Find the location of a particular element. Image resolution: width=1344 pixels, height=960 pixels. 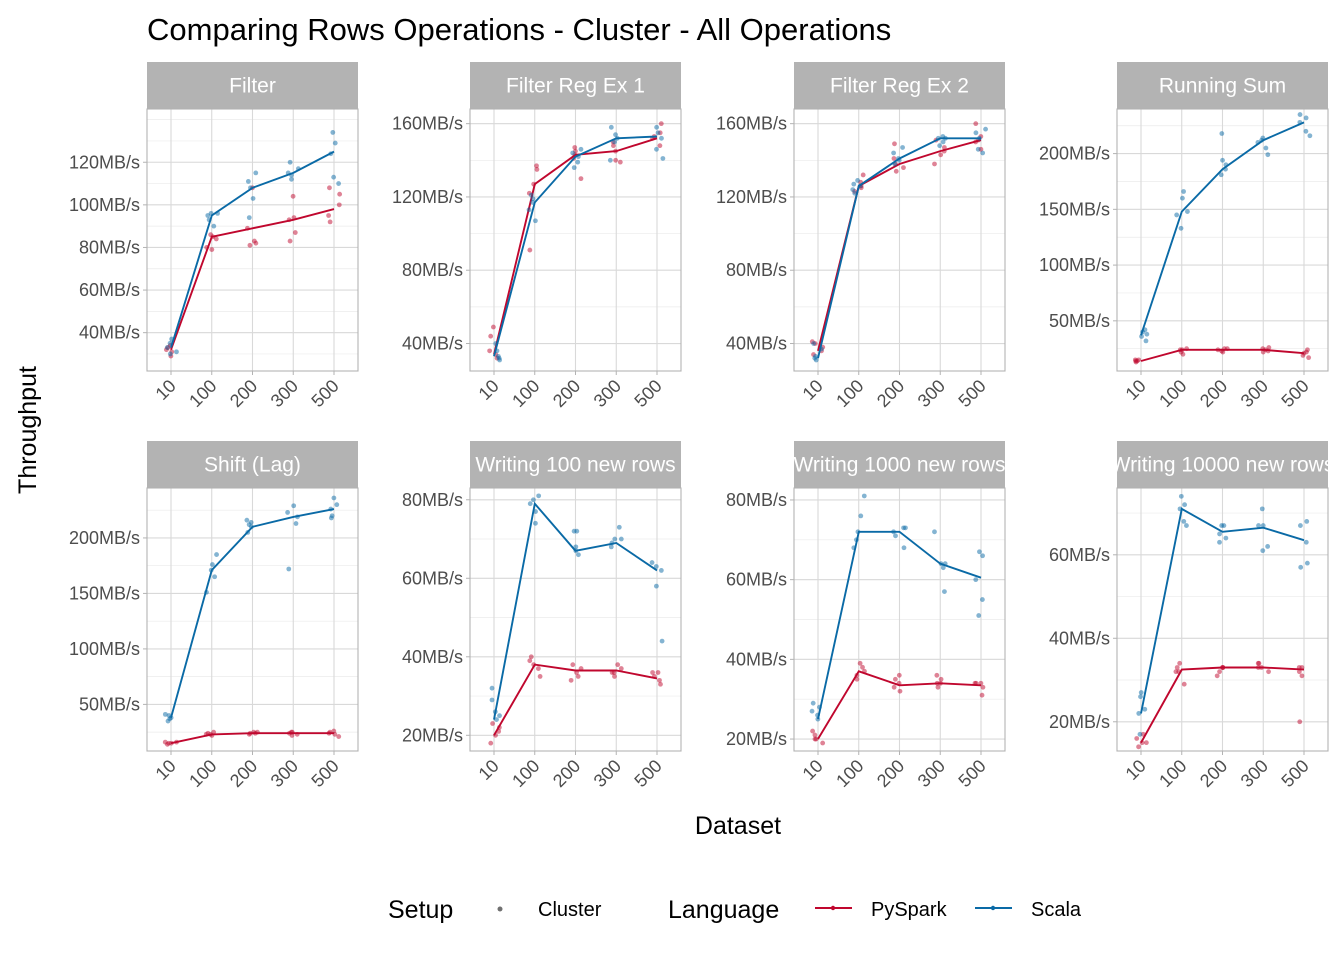

y-tick-label: 100MB/s is located at coordinates (104, 205).